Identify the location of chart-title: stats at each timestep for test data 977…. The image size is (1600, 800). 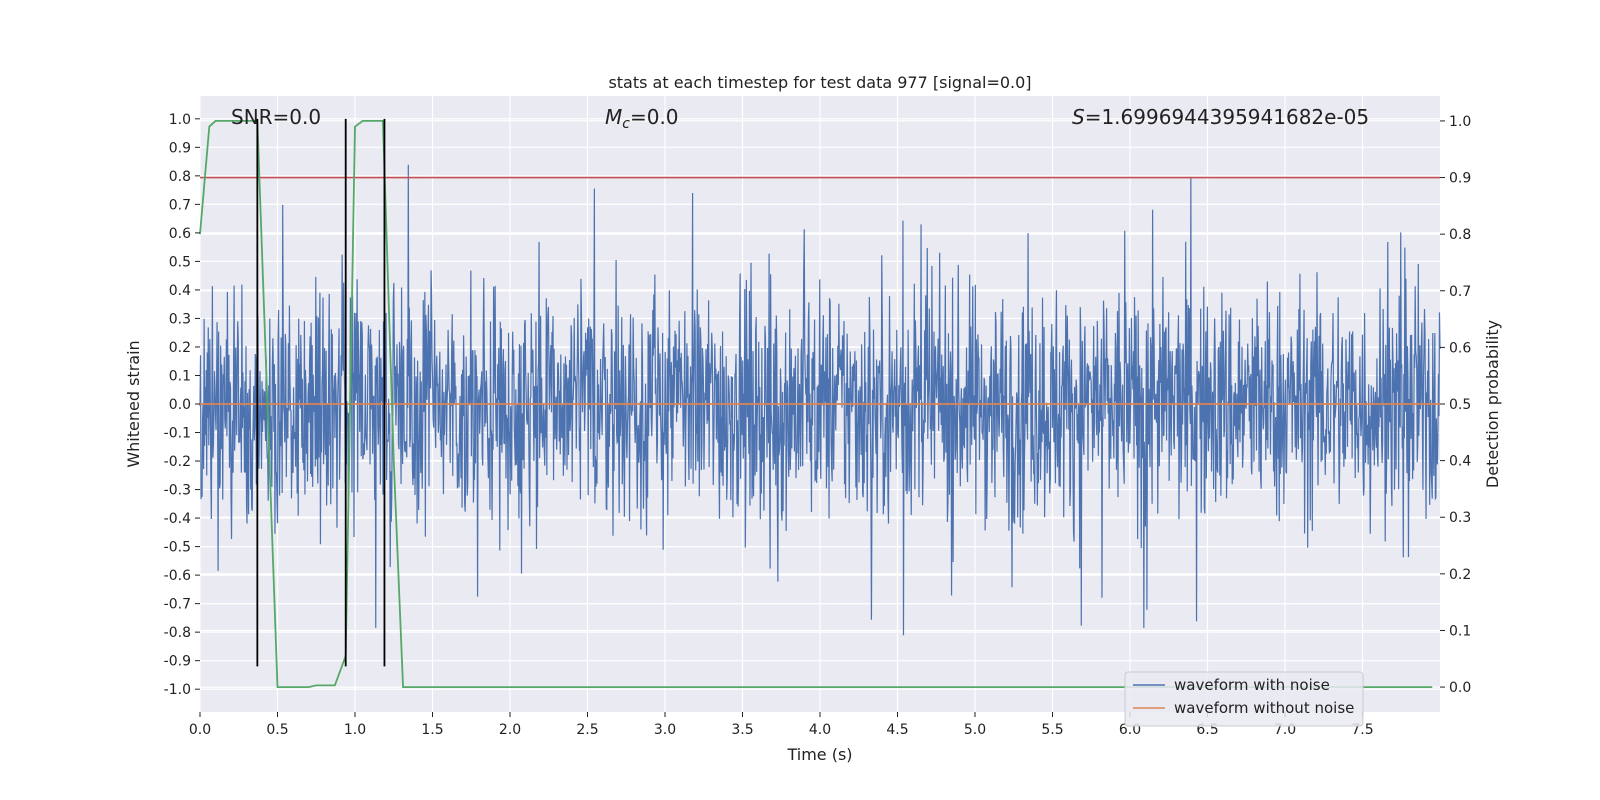
(819, 82).